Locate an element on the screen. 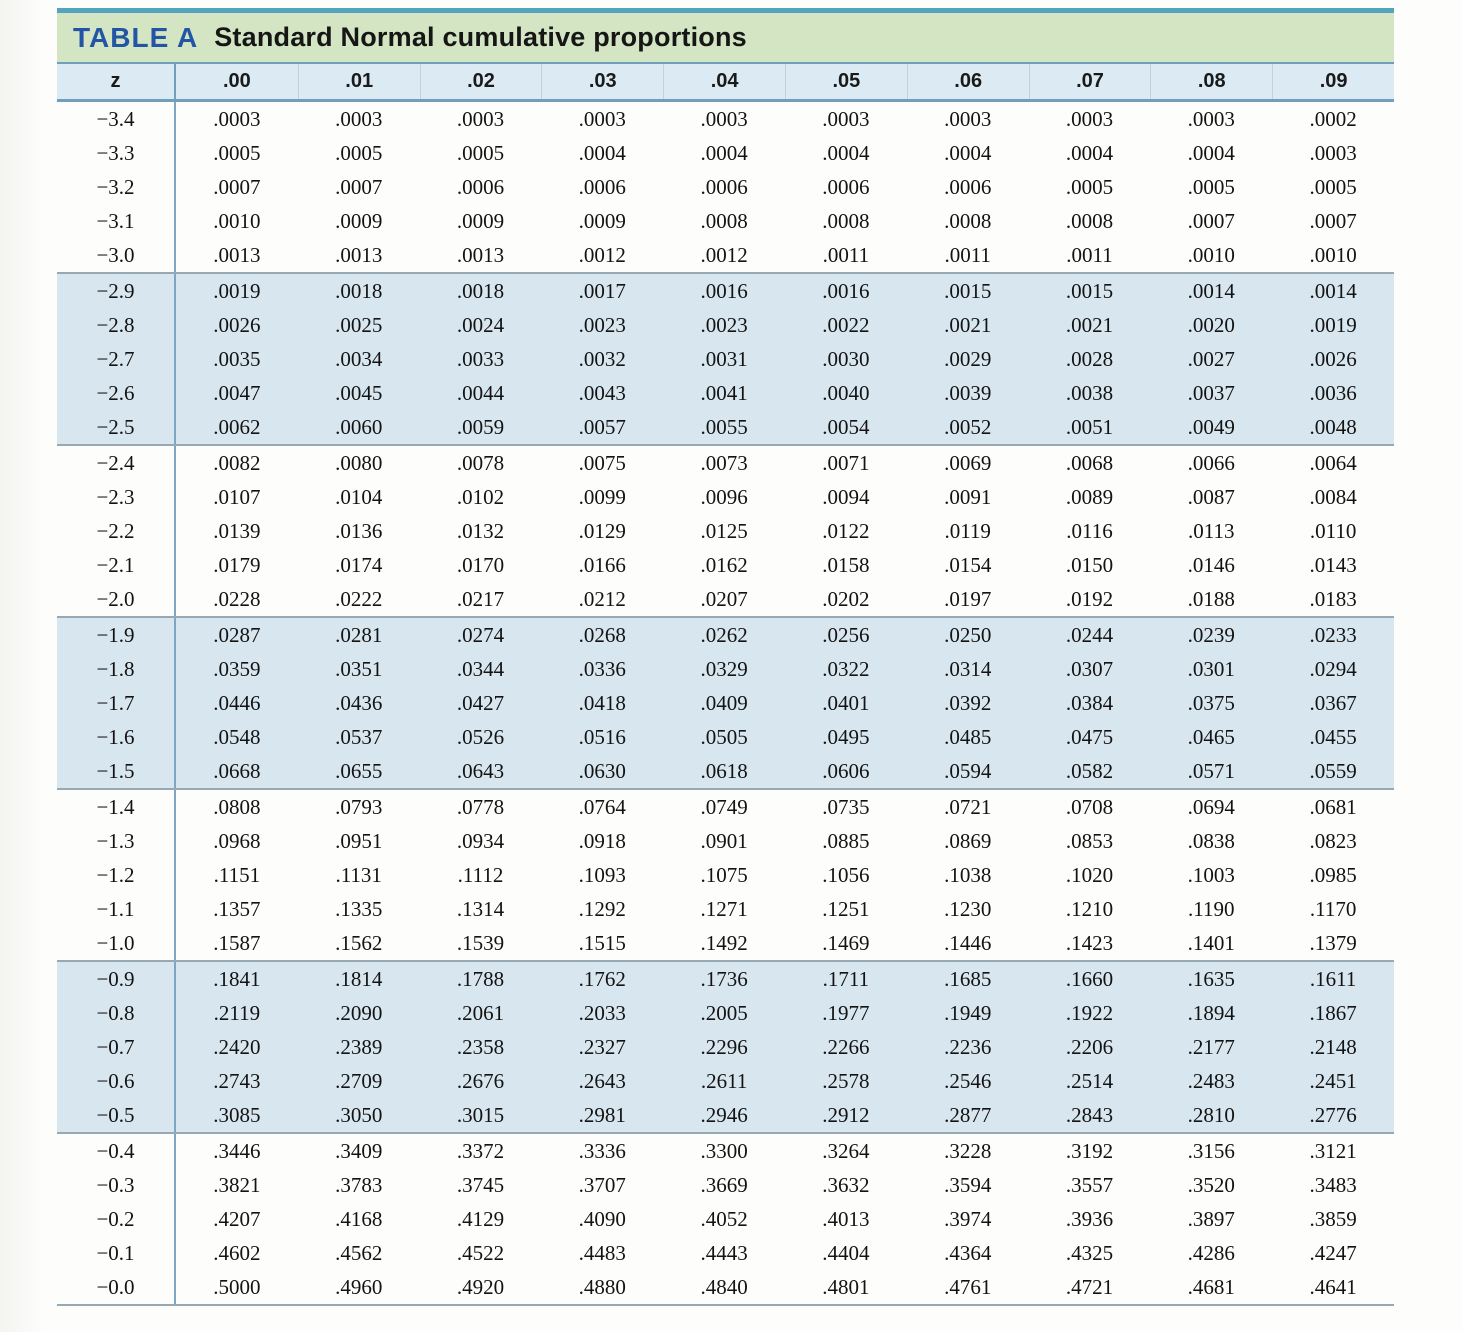 The height and width of the screenshot is (1332, 1463). value-cell: .0075 is located at coordinates (602, 462).